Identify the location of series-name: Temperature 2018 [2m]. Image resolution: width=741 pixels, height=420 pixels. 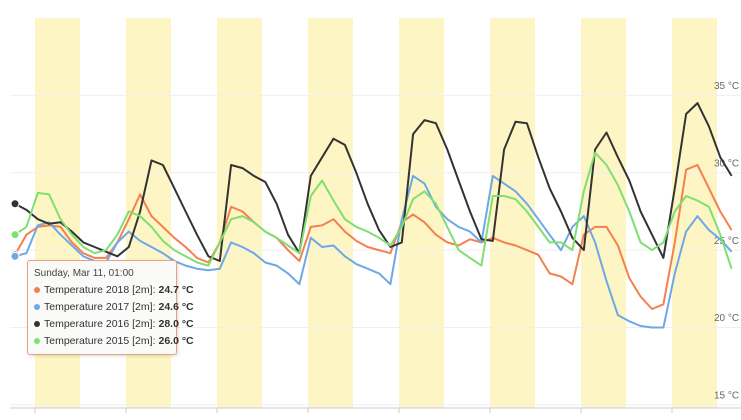
(98, 290).